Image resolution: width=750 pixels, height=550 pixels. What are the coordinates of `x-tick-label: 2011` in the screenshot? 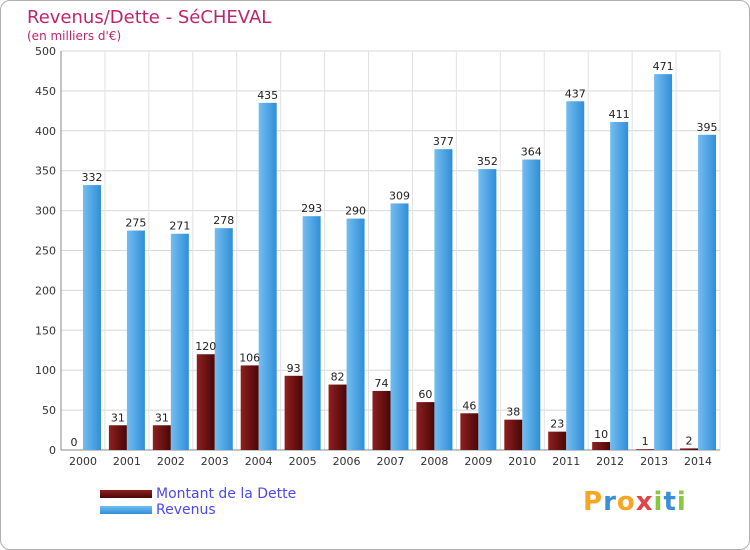 It's located at (566, 461).